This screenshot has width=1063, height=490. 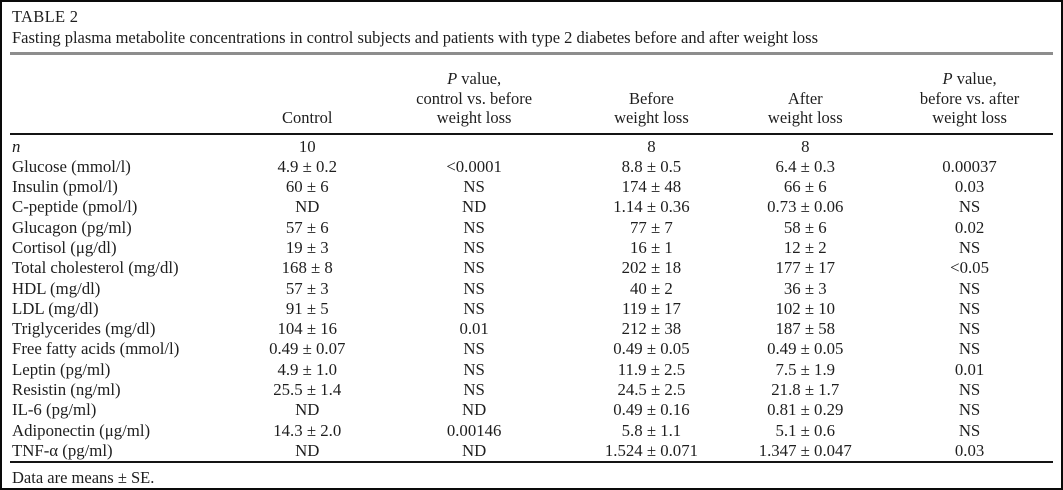 What do you see at coordinates (307, 247) in the screenshot?
I see `table-cell: 19 ± 3` at bounding box center [307, 247].